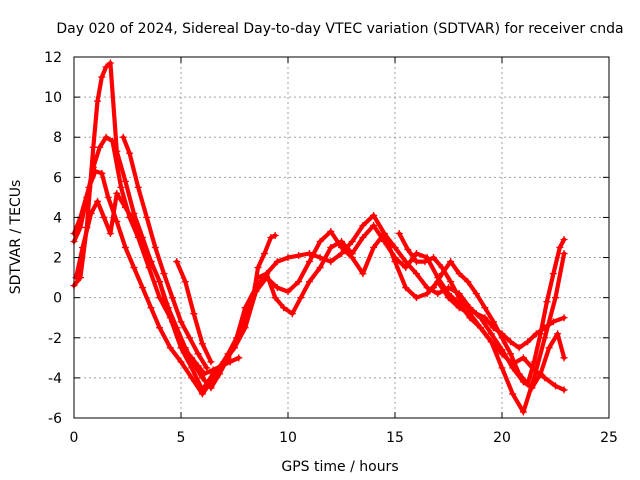 The height and width of the screenshot is (480, 640). What do you see at coordinates (165, 252) in the screenshot?
I see `series-5-markers` at bounding box center [165, 252].